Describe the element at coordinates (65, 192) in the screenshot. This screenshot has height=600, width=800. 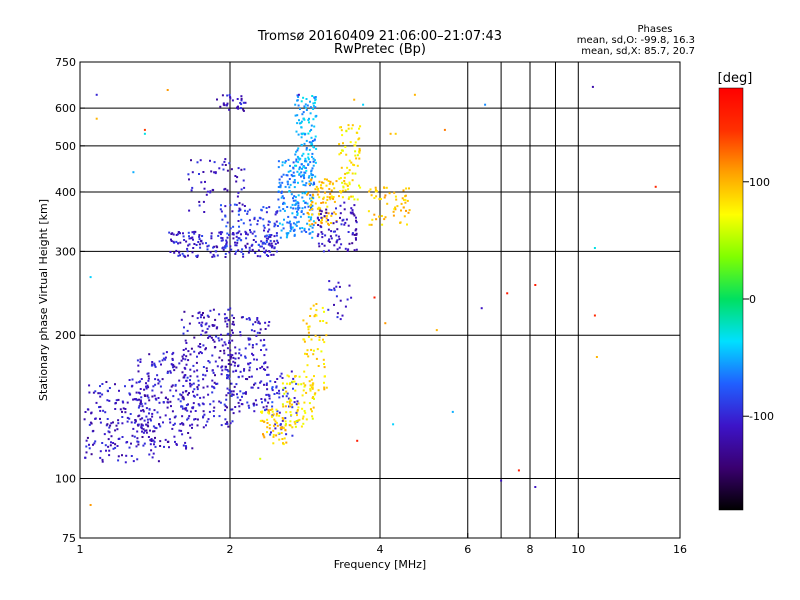
I see `y-tick-label: 400` at that location.